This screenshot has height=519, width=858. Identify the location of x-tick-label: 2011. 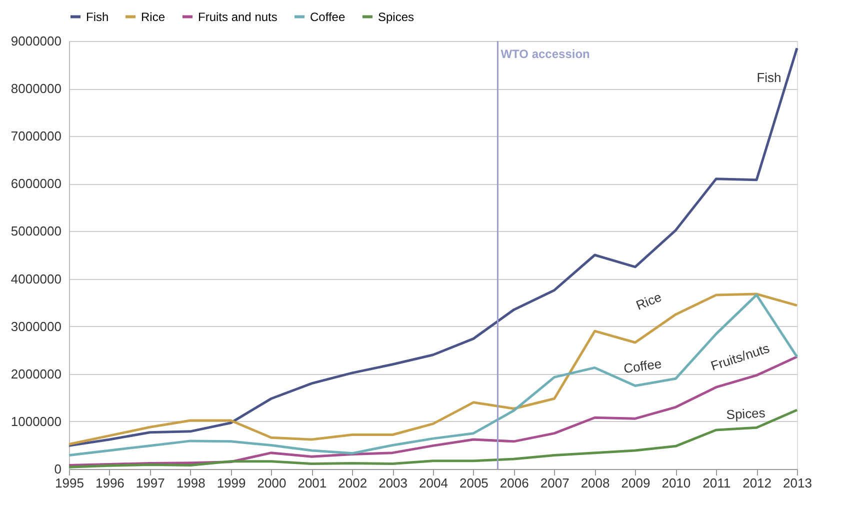
(716, 483).